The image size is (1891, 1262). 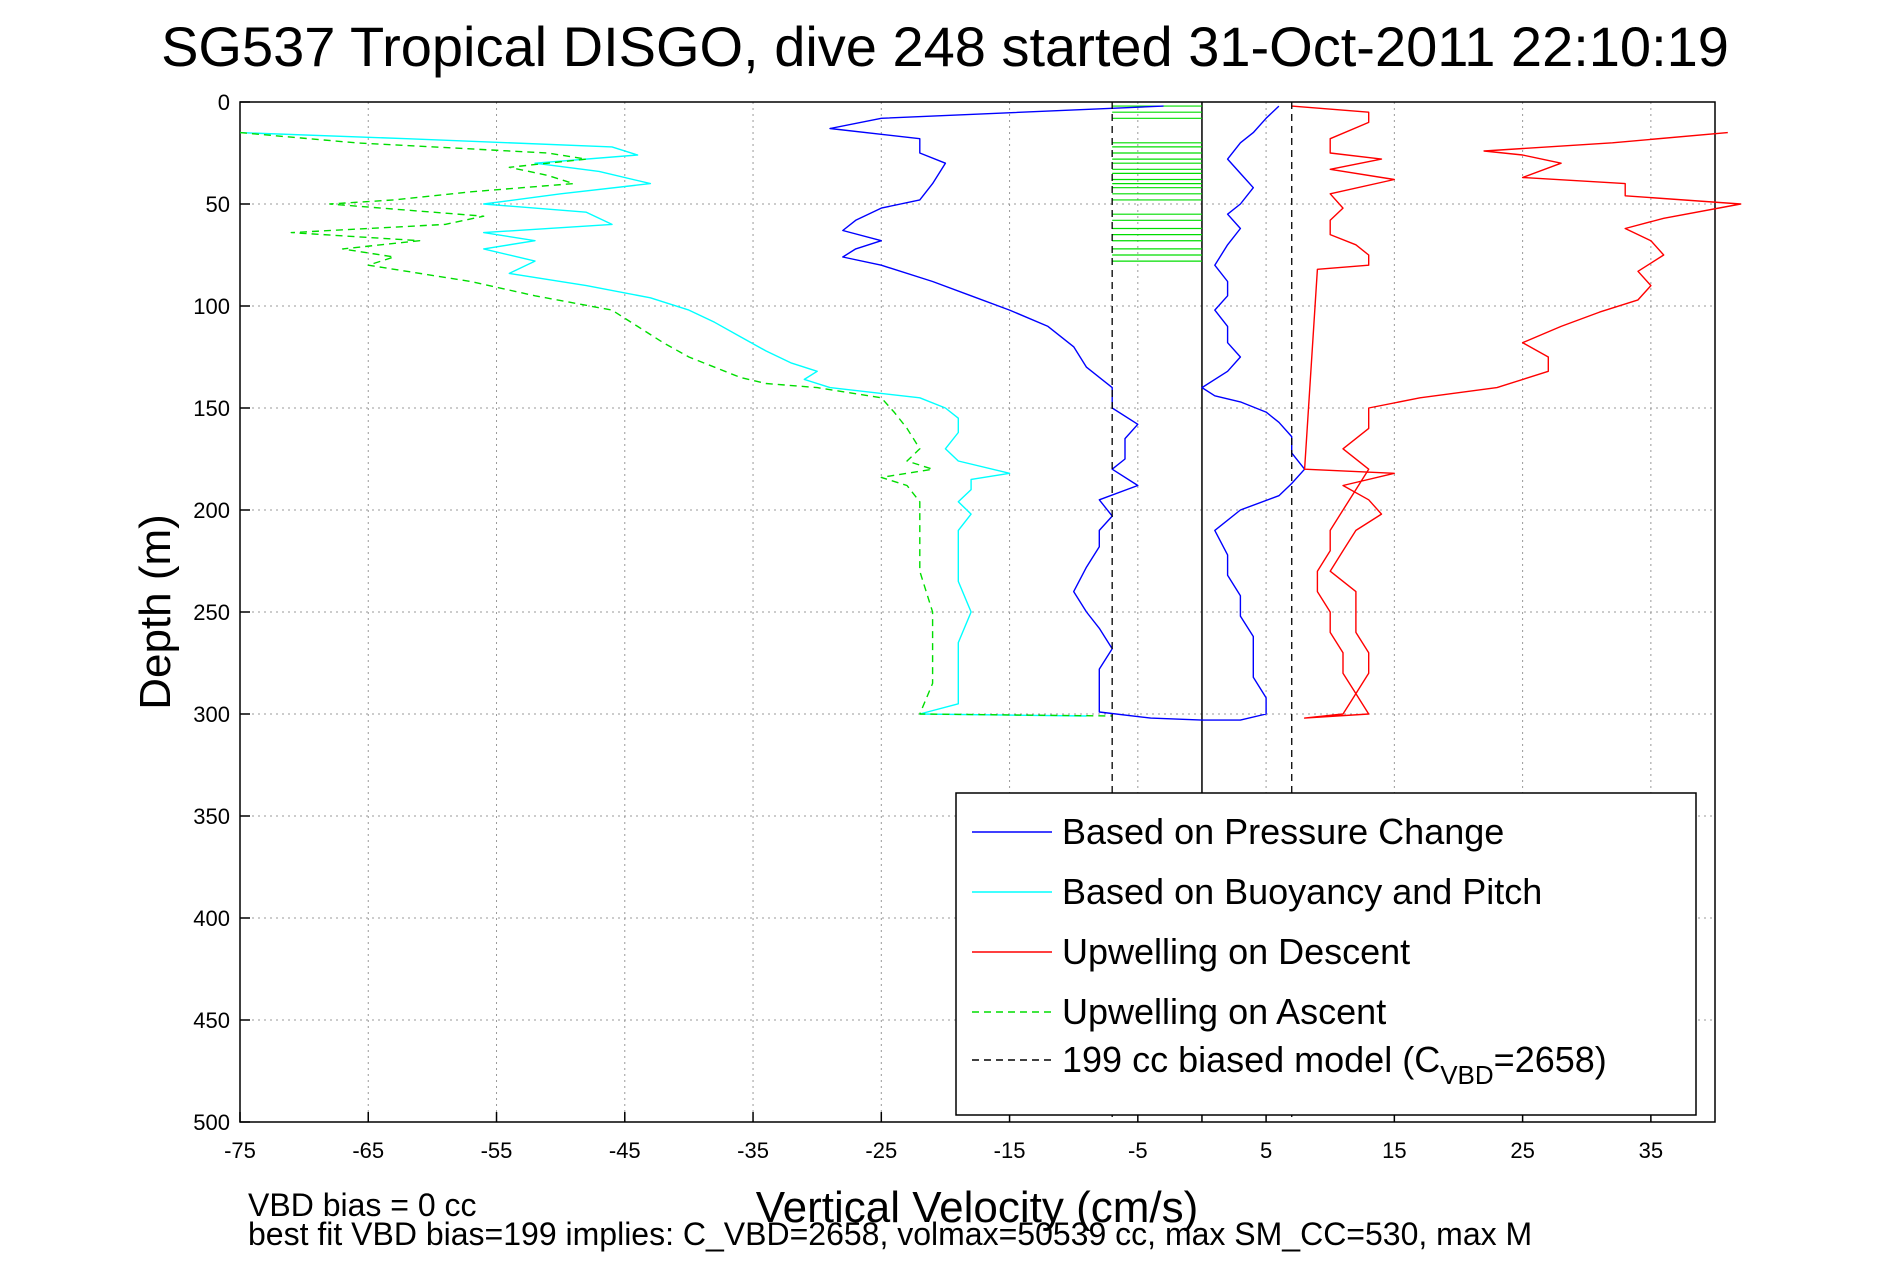 I want to click on y-tick-labels: 0 50 100 150 200 250 300 350 400 450 500, so click(x=211, y=612).